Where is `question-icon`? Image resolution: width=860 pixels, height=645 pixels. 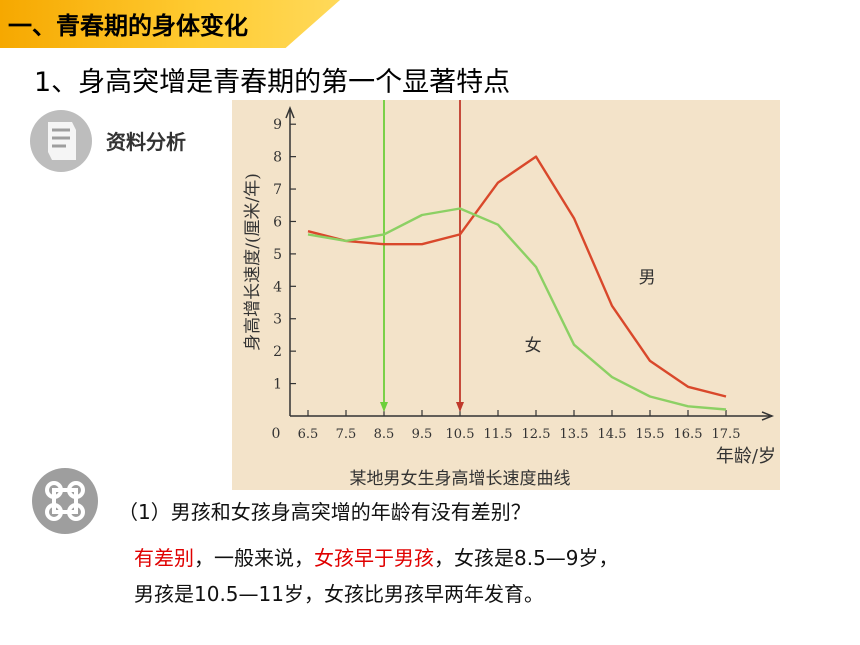
question-icon is located at coordinates (65, 501).